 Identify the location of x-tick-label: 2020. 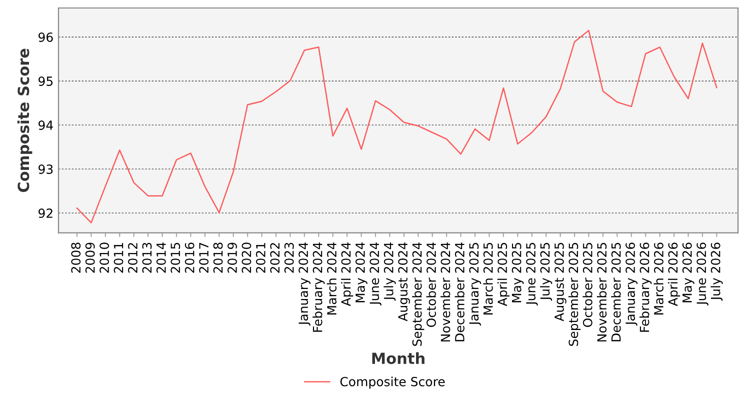
(247, 257).